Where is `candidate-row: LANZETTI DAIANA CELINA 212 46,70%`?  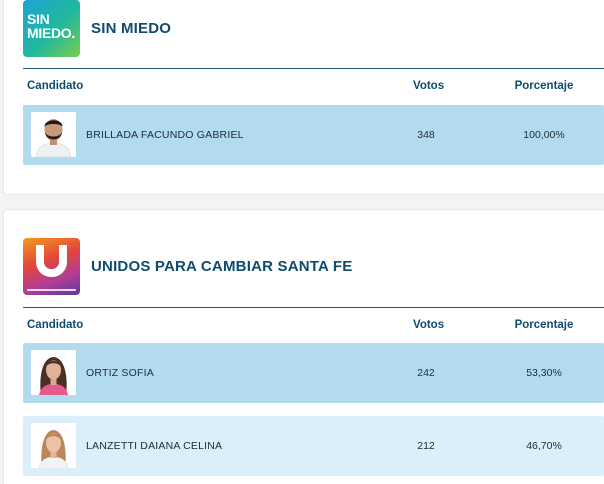 candidate-row: LANZETTI DAIANA CELINA 212 46,70% is located at coordinates (313, 446).